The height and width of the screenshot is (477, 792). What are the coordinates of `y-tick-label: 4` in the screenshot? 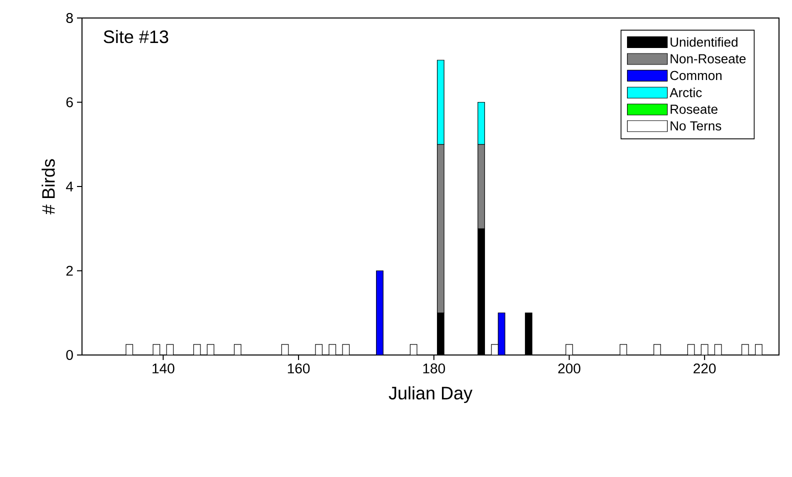 It's located at (70, 187).